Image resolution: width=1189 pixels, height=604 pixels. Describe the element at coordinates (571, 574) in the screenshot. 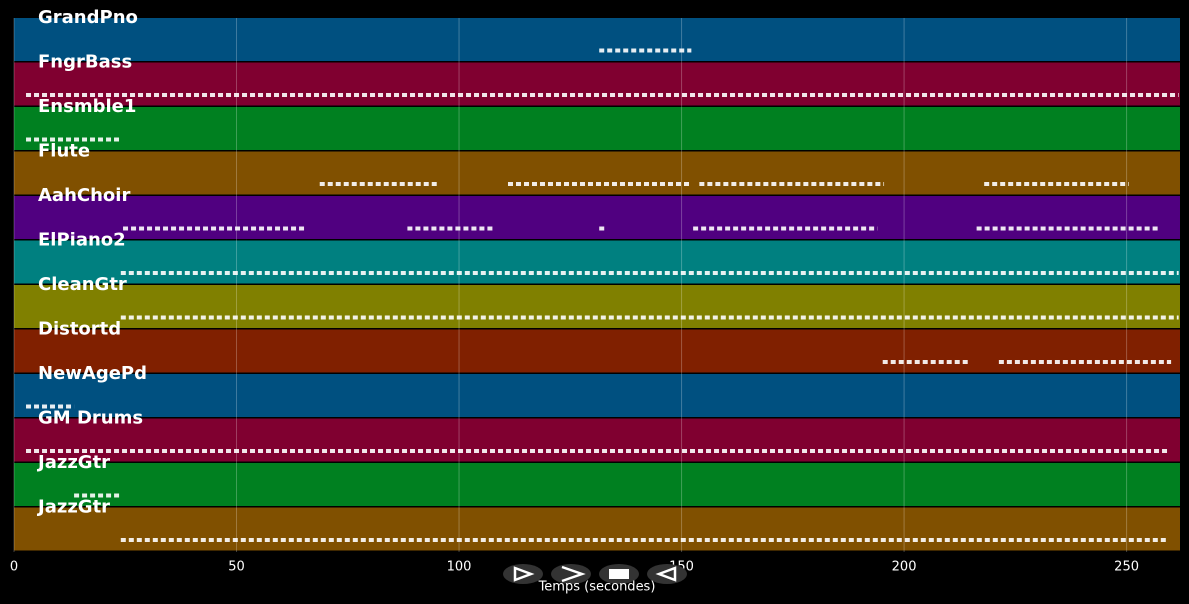

I see `forward-button` at that location.